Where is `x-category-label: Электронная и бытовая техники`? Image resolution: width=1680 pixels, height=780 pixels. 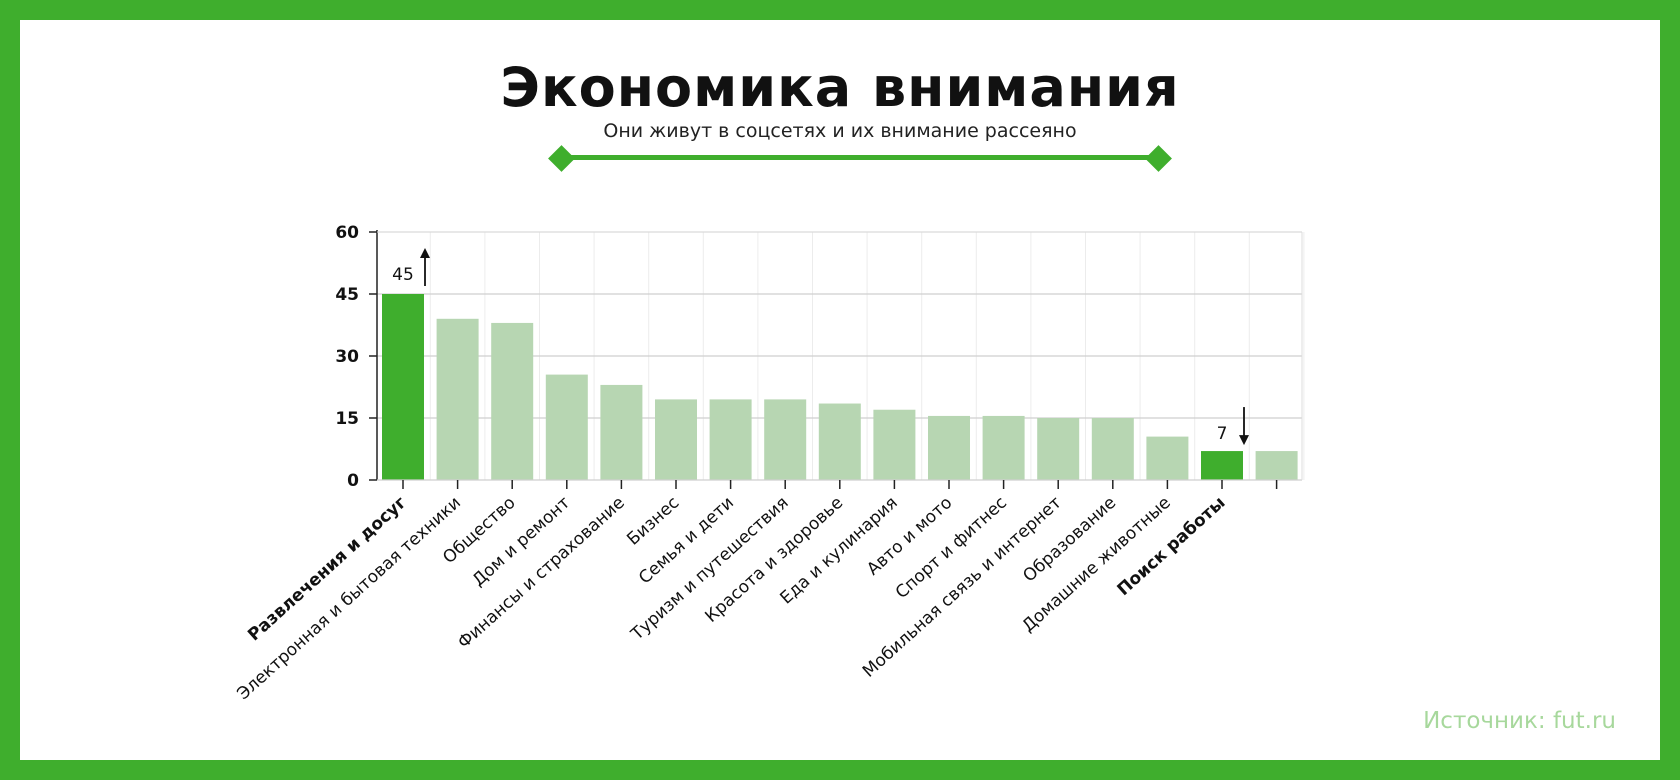
x-category-label: Электронная и бытовая техники is located at coordinates (348, 598).